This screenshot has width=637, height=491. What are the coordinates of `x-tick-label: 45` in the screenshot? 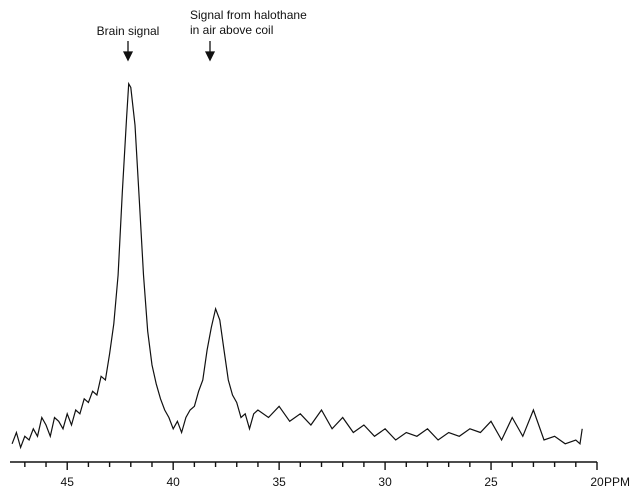 It's located at (68, 482).